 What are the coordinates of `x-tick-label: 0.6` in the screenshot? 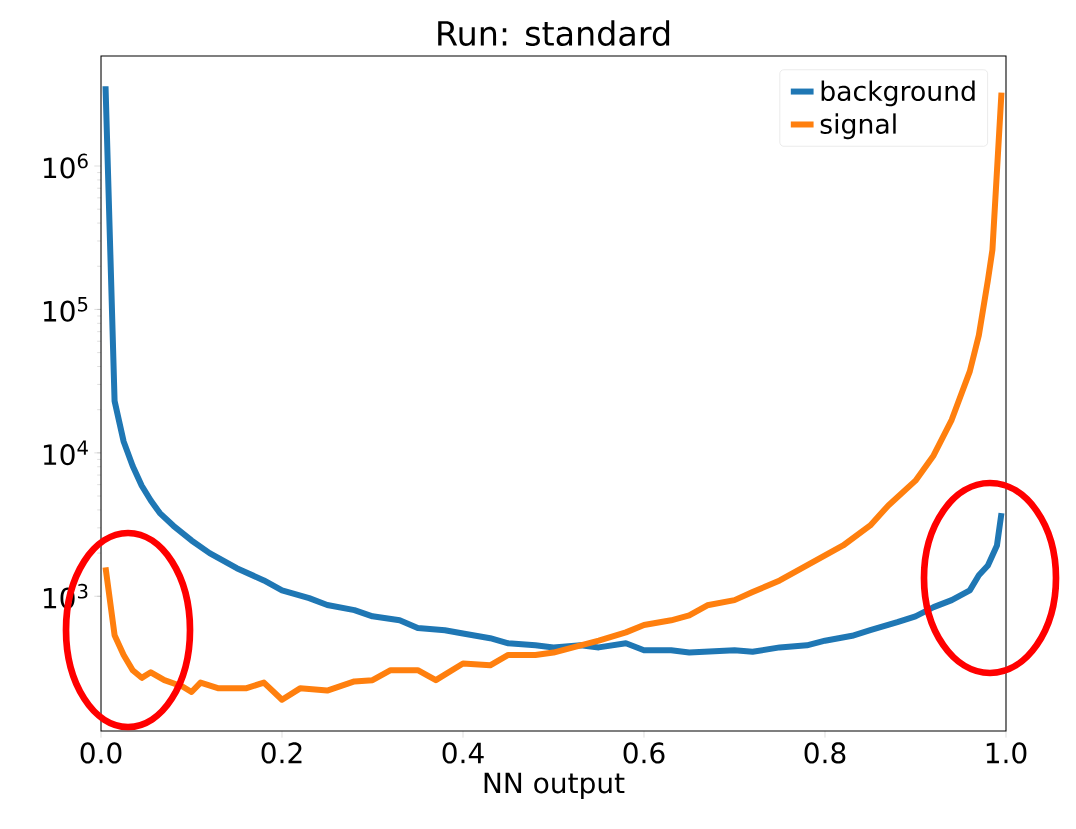 It's located at (644, 753).